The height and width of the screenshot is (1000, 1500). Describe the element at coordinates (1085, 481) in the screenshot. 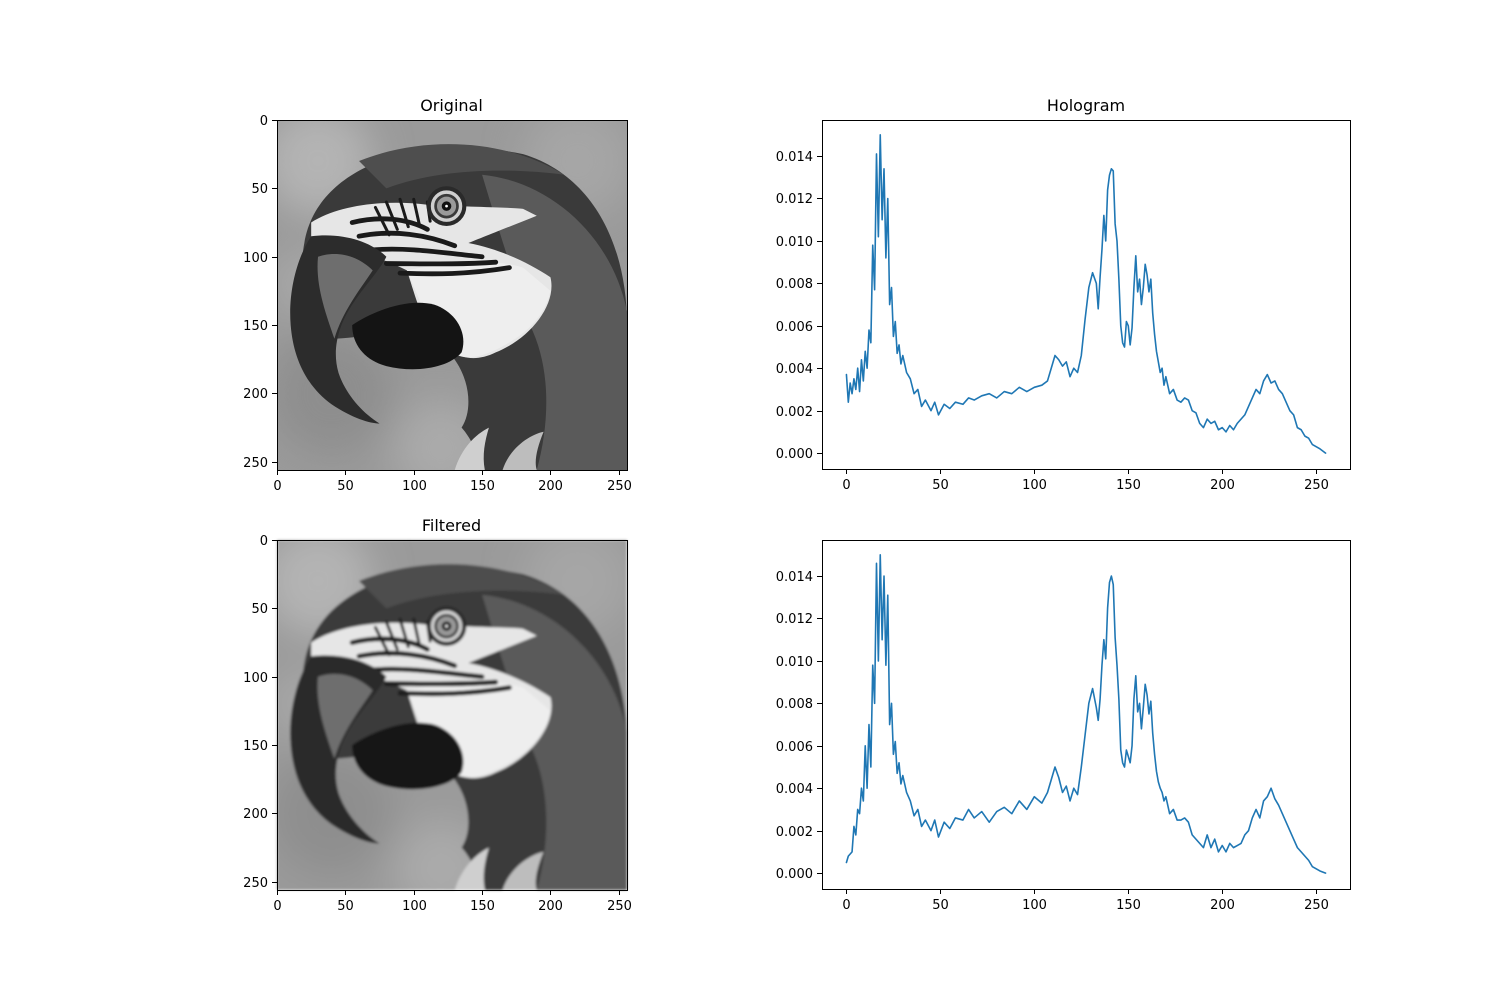

I see `x-axis-hologram: 0 50 100 150 200 250` at that location.